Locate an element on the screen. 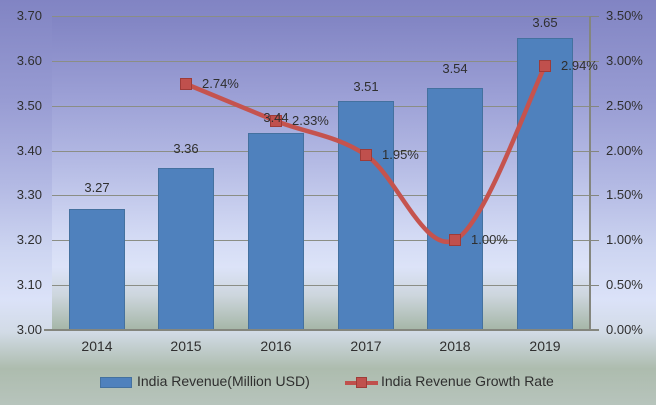 The width and height of the screenshot is (656, 405). bar-2016 is located at coordinates (276, 231).